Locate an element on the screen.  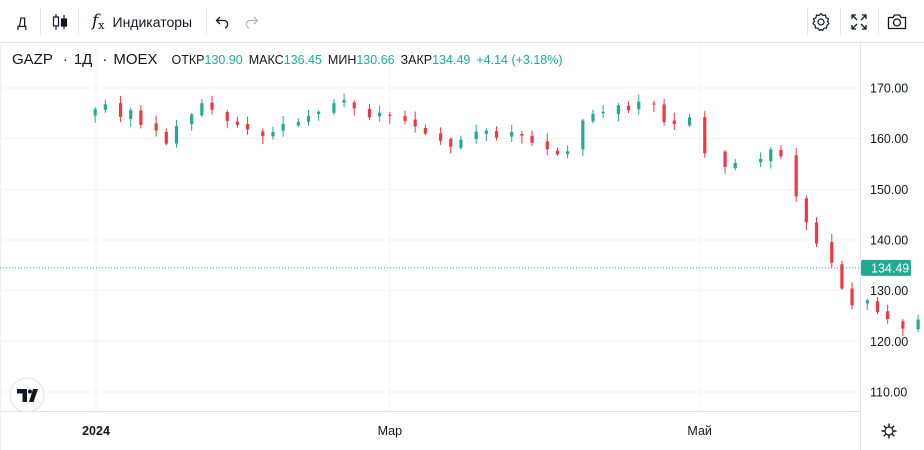
price-tick-label: 140.00 is located at coordinates (889, 240).